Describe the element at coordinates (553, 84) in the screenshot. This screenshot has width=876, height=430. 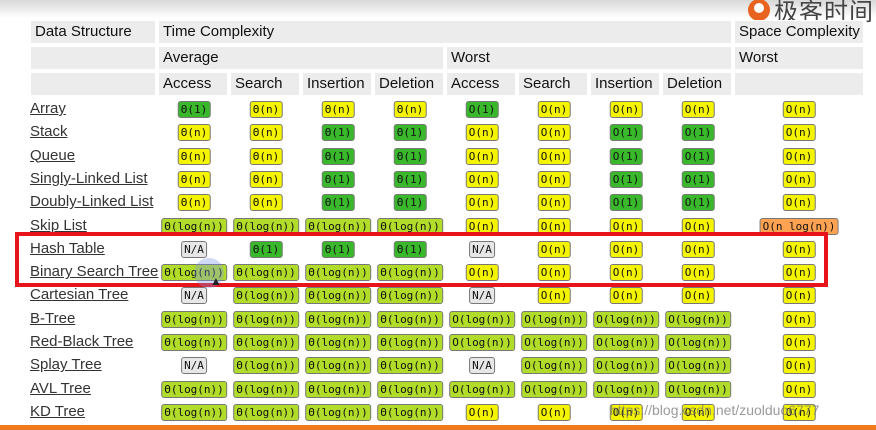
I see `header-op: Search` at that location.